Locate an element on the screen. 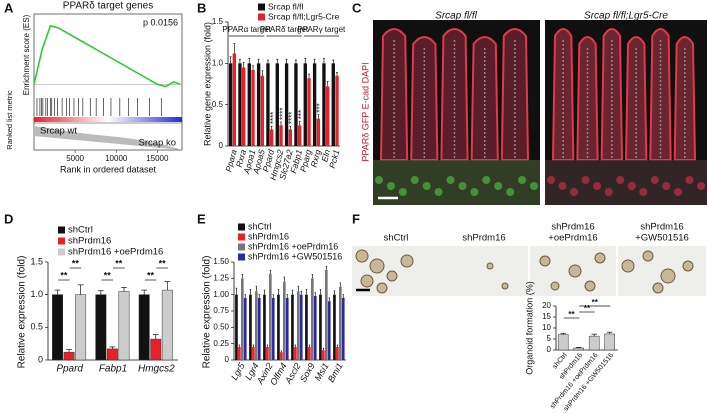  y-tick-label: 0.5 is located at coordinates (36, 327).